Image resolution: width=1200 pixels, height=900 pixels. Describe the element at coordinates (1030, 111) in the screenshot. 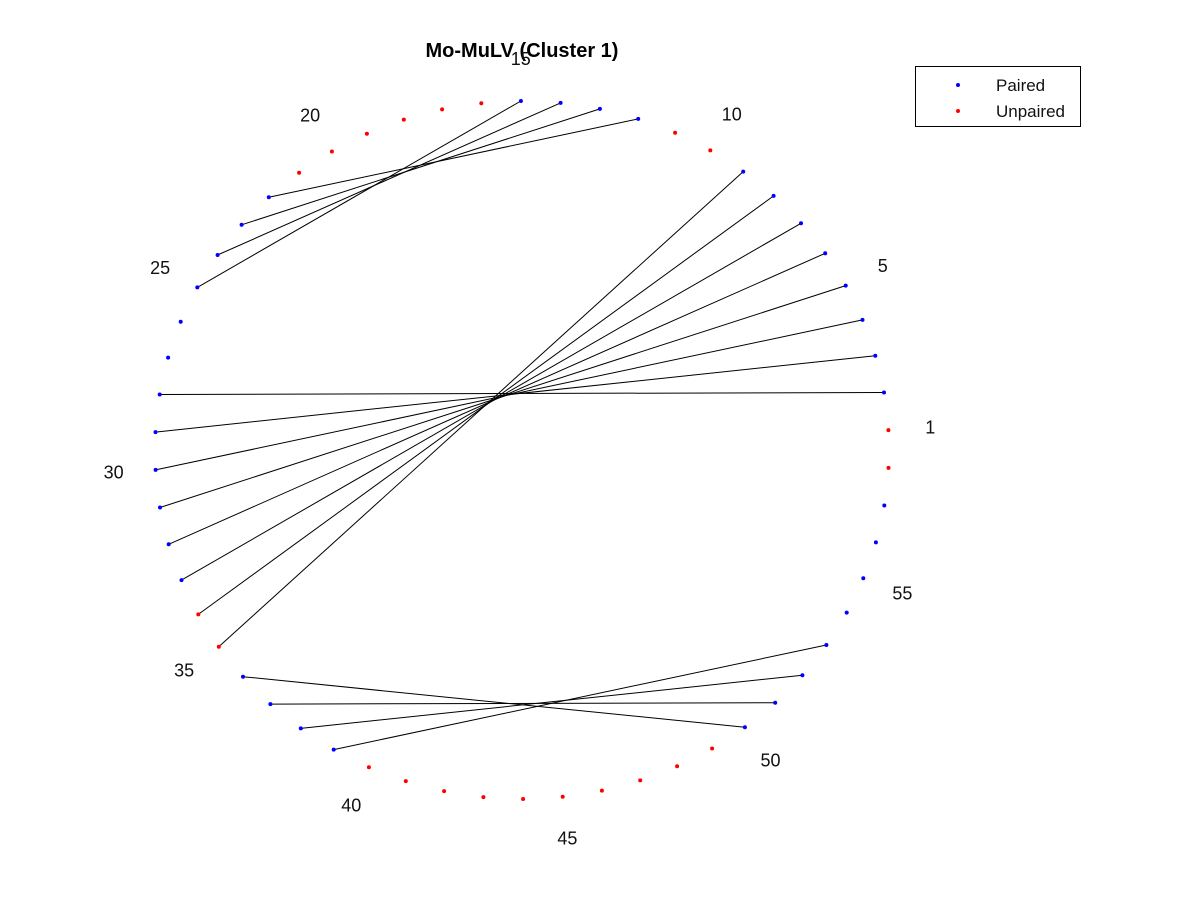

I see `legend-label-unpaired: Unpaired` at that location.